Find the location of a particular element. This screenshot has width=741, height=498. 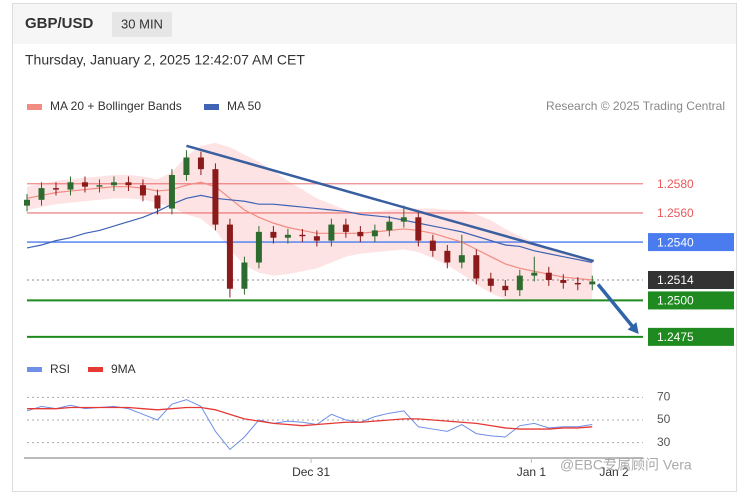

legend-label: RSI is located at coordinates (60, 369).